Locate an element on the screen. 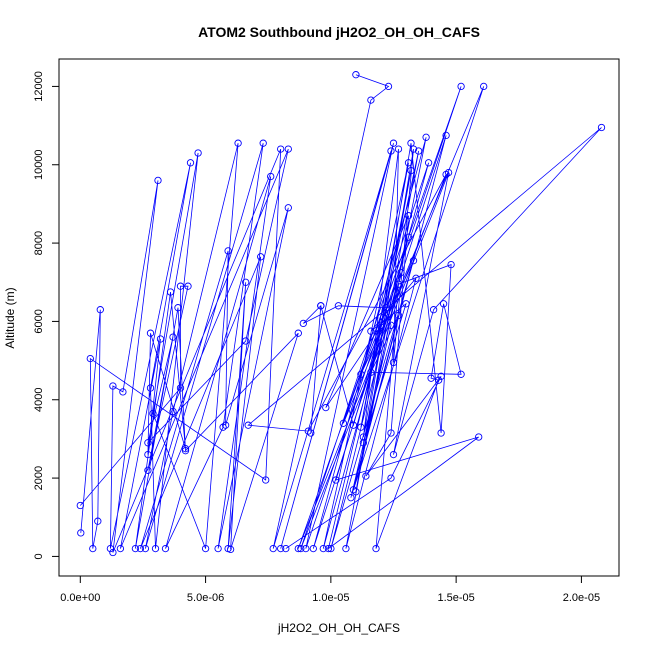 Image resolution: width=650 pixels, height=650 pixels. x-tick-label: 0.0e+00 is located at coordinates (80, 598).